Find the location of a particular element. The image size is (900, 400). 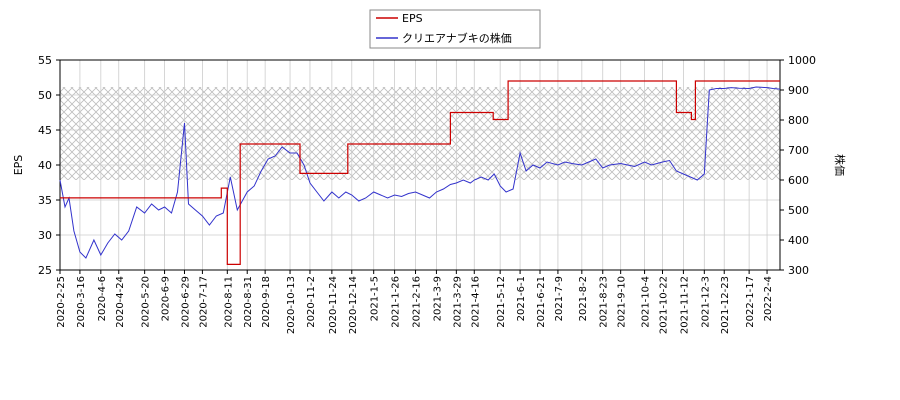

x-tick-label: 2020-7-17 is located at coordinates (203, 302).